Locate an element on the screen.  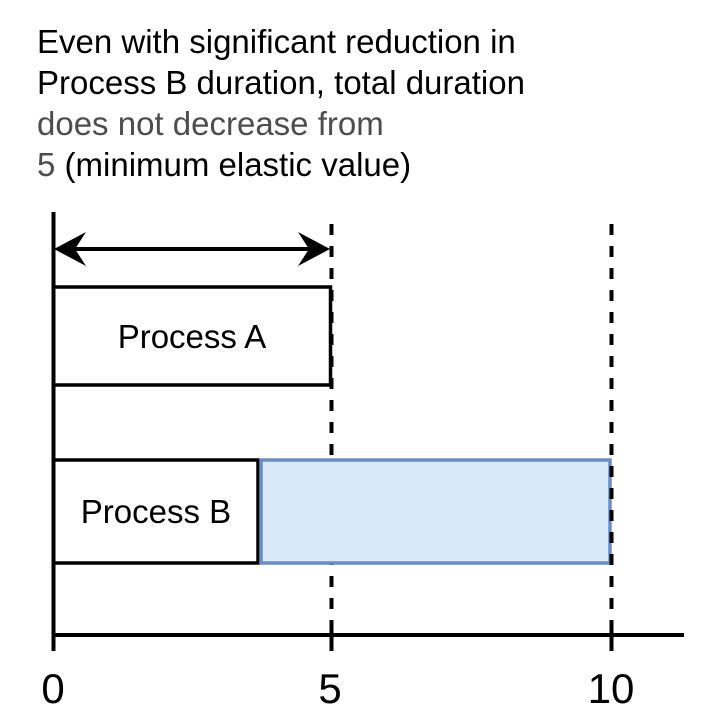
process-b-elastic-region is located at coordinates (435, 511).